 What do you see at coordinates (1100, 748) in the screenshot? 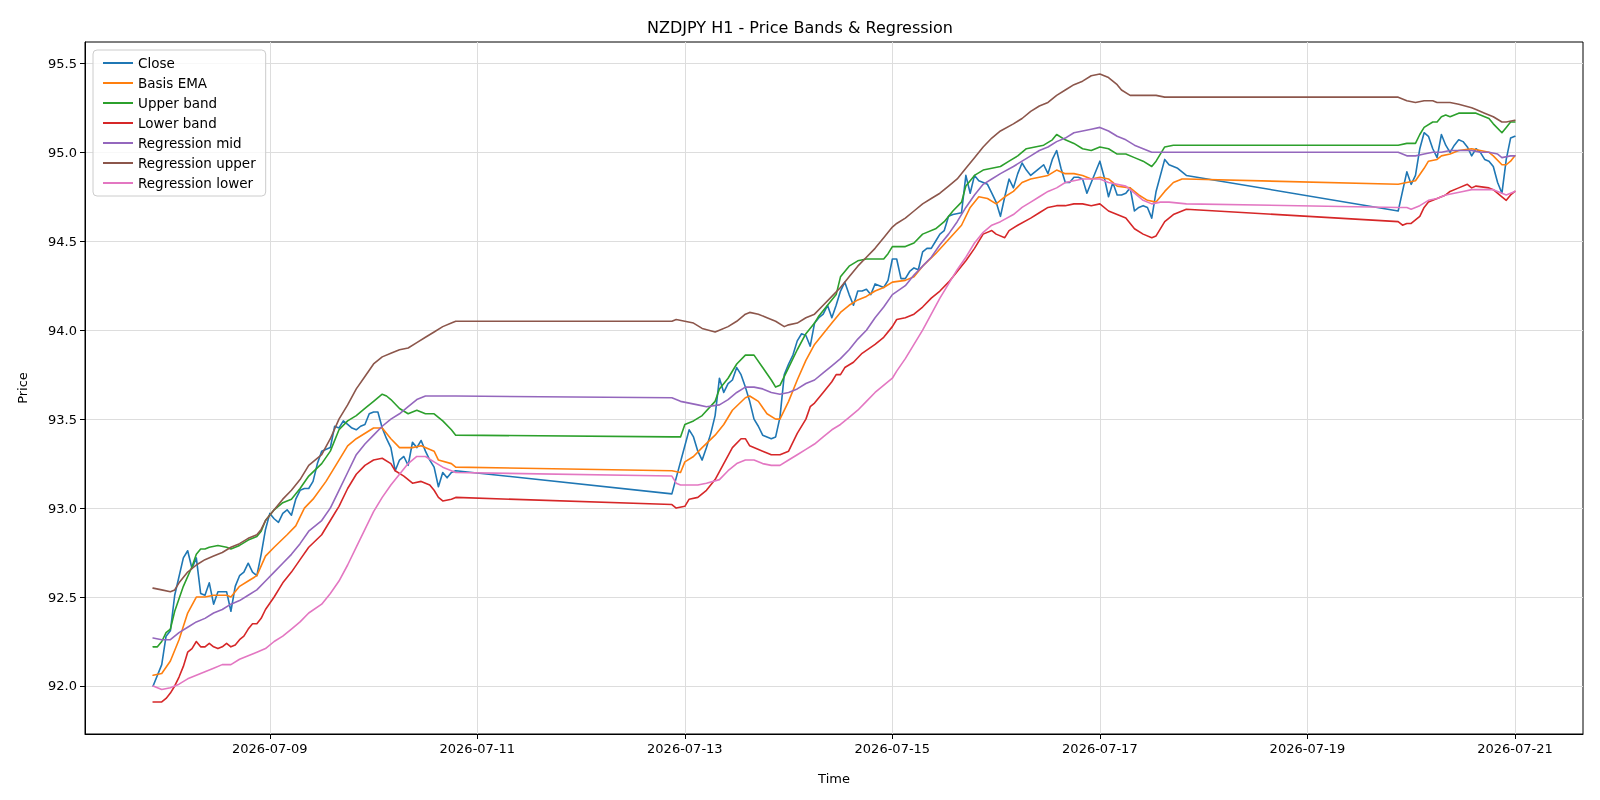
I see `x-tick-label: 2026-07-17` at bounding box center [1100, 748].